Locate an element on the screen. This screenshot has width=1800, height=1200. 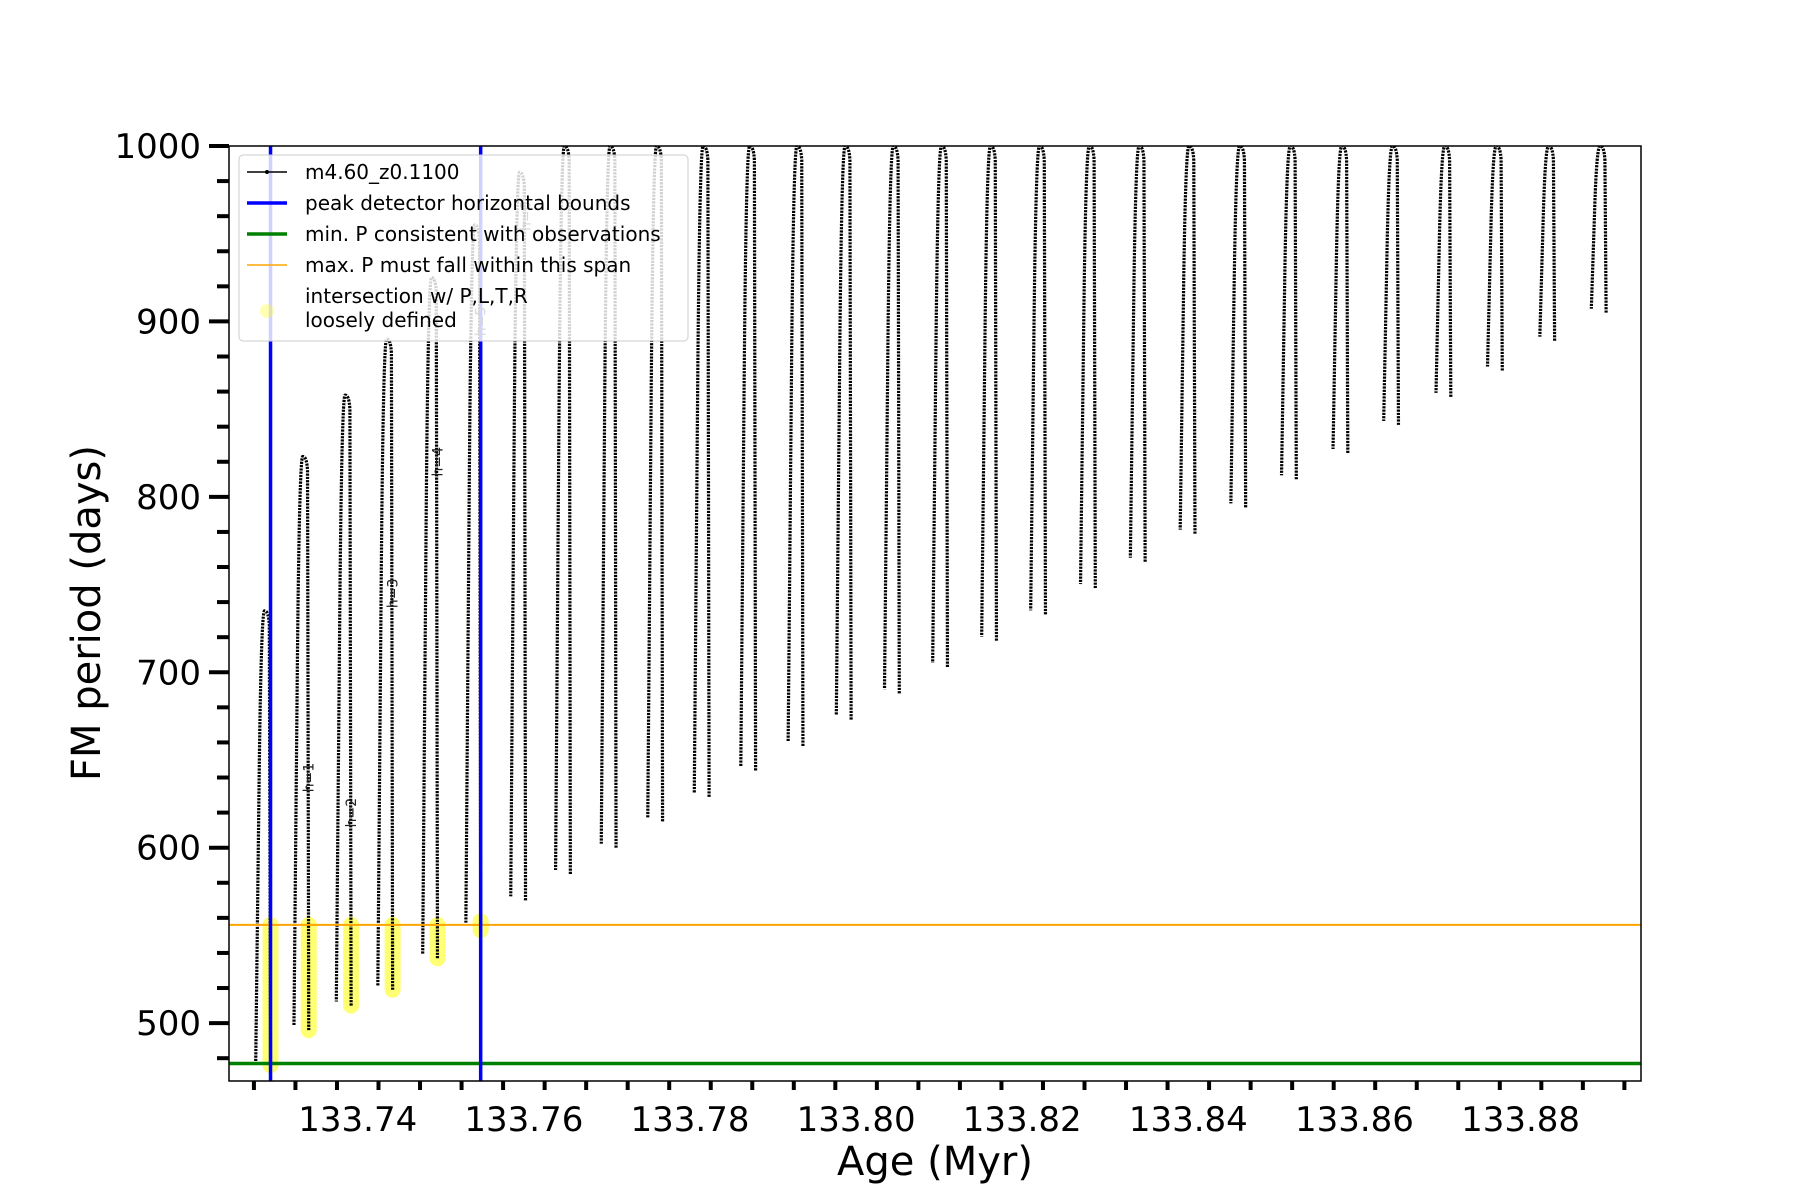
y-tick-label: 800 is located at coordinates (168, 498).